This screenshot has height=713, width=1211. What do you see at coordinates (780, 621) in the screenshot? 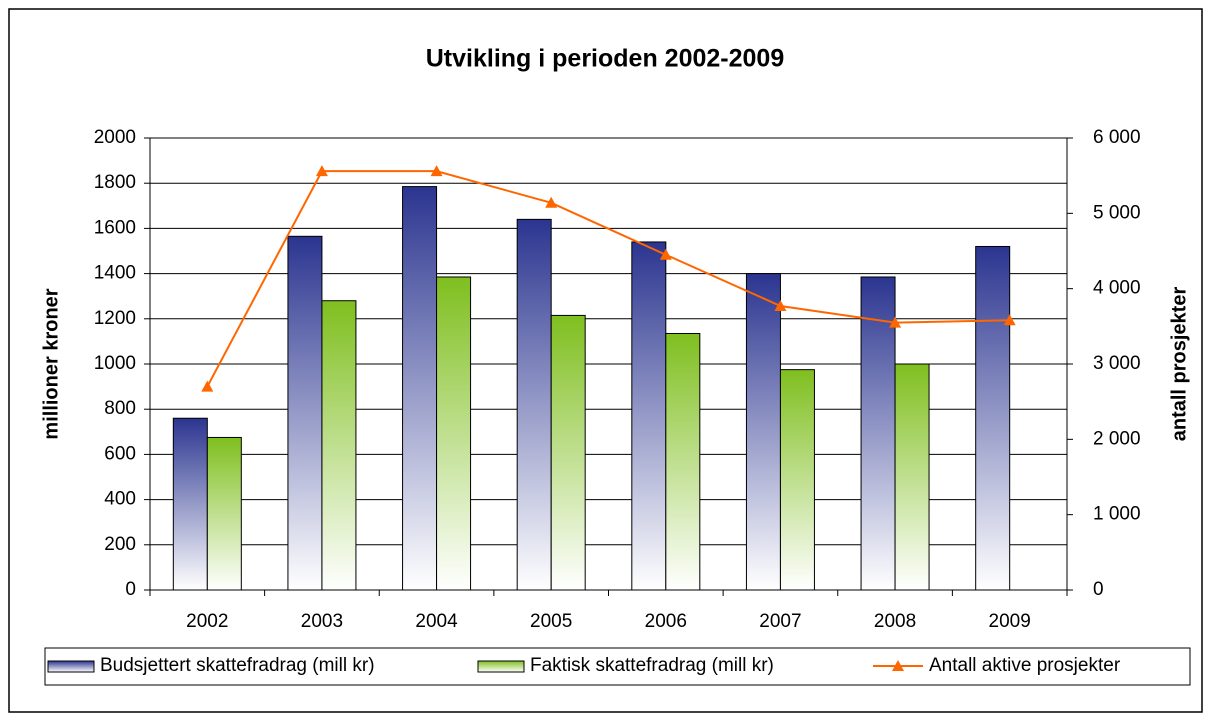
I see `x-tick-label: 2007` at bounding box center [780, 621].